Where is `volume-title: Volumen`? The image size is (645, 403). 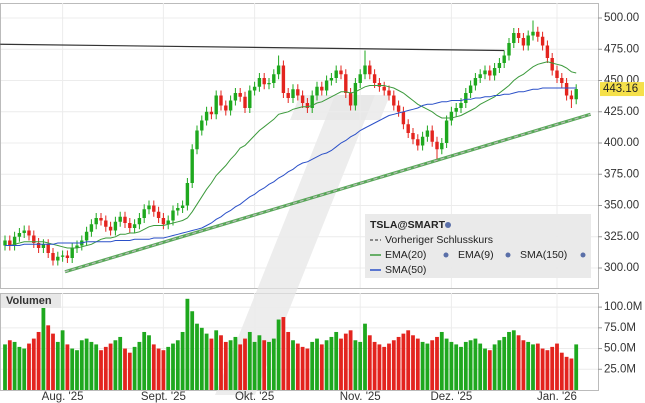 volume-title: Volumen is located at coordinates (29, 301).